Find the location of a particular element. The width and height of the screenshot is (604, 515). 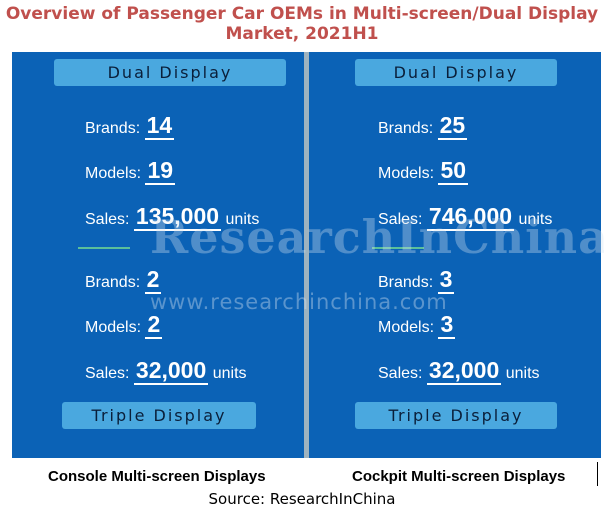

left-triple-brands-label: Brands: is located at coordinates (113, 282).